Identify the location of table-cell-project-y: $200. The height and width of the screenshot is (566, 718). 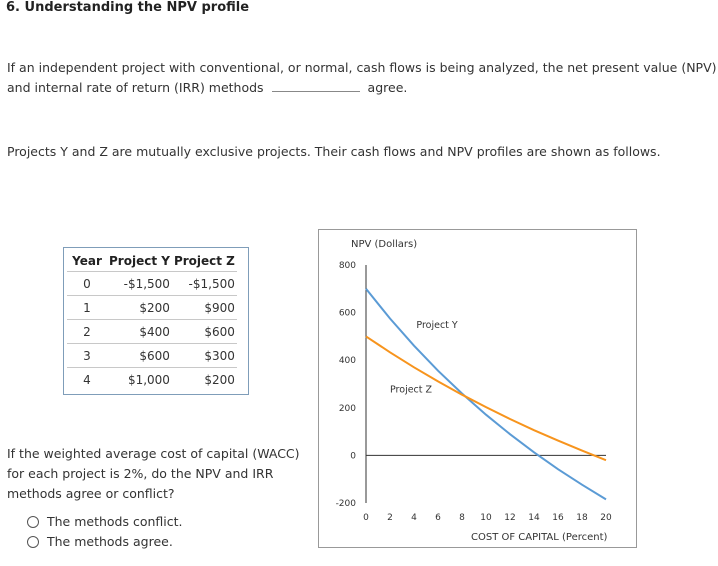
(139, 307).